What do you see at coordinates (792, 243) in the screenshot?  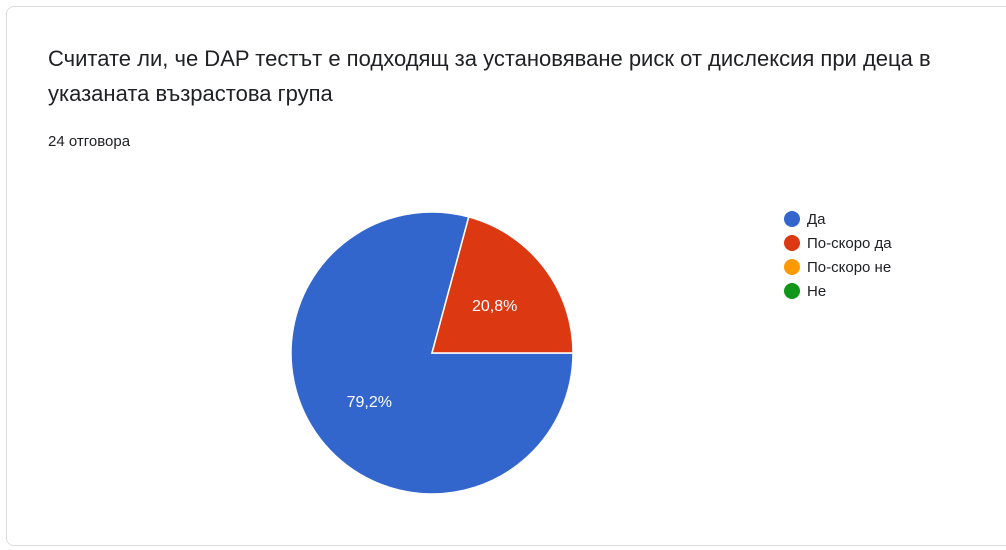 I see `legend-swatch-po-skoro-da` at bounding box center [792, 243].